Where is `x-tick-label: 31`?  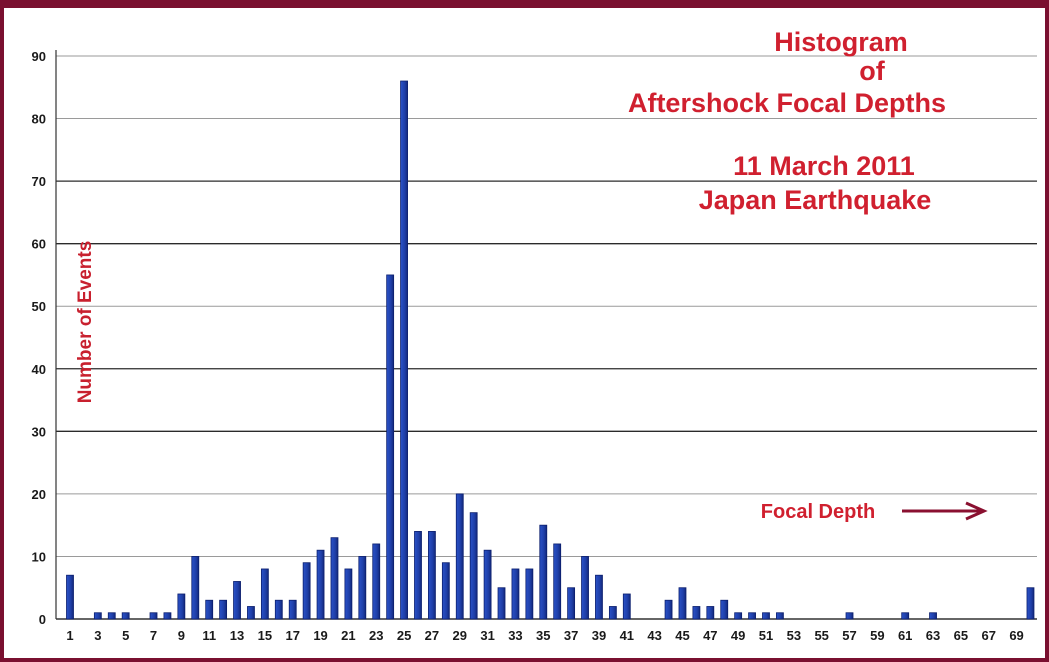
x-tick-label: 31 is located at coordinates (487, 635).